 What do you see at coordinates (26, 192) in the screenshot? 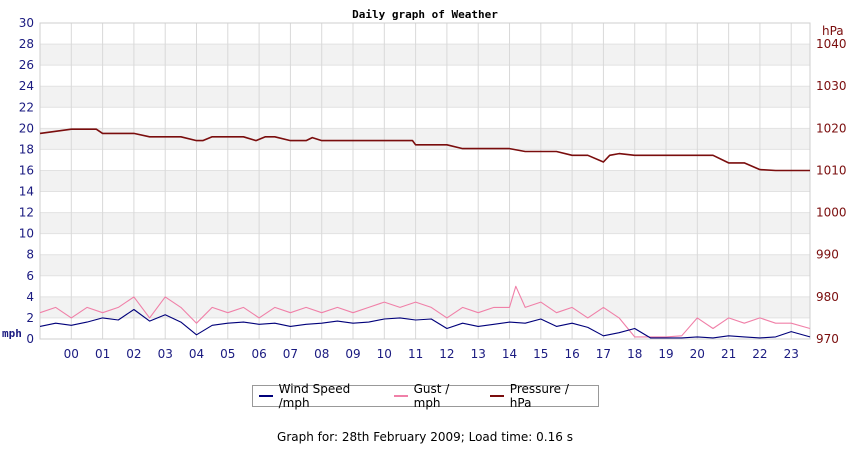
I see `left-tick-label: 14` at bounding box center [26, 192].